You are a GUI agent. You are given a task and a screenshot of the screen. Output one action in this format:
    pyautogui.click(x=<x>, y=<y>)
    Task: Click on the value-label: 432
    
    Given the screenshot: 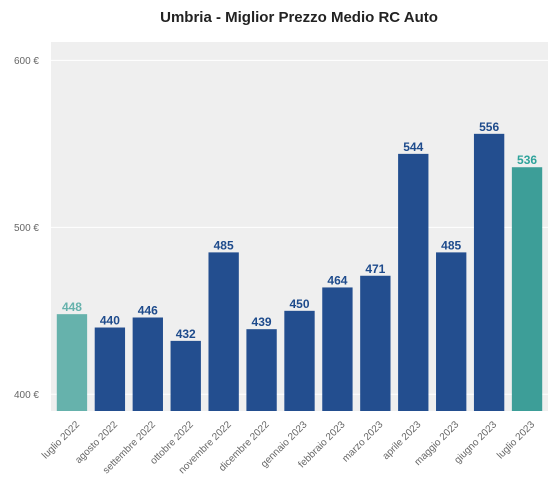 What is the action you would take?
    pyautogui.click(x=186, y=334)
    